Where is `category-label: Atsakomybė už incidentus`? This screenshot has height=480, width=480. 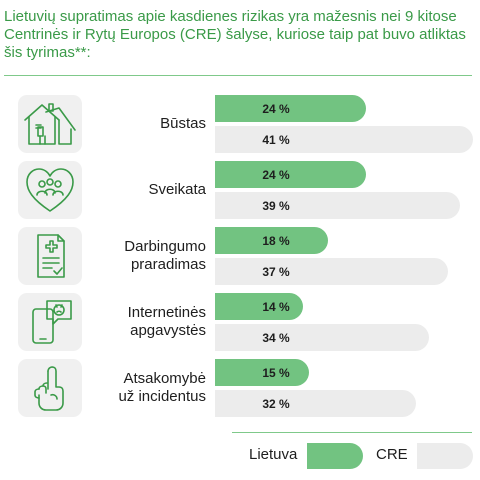 category-label: Atsakomybė už incidentus is located at coordinates (162, 387).